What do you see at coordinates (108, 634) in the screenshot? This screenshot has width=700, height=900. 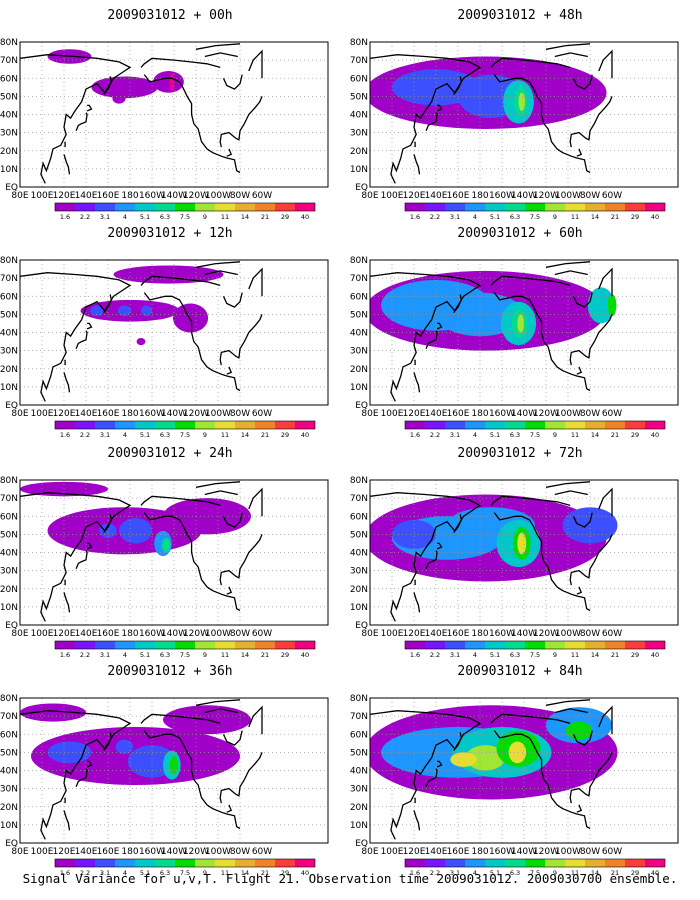 I see `lon-tick-label: 160E` at bounding box center [108, 634].